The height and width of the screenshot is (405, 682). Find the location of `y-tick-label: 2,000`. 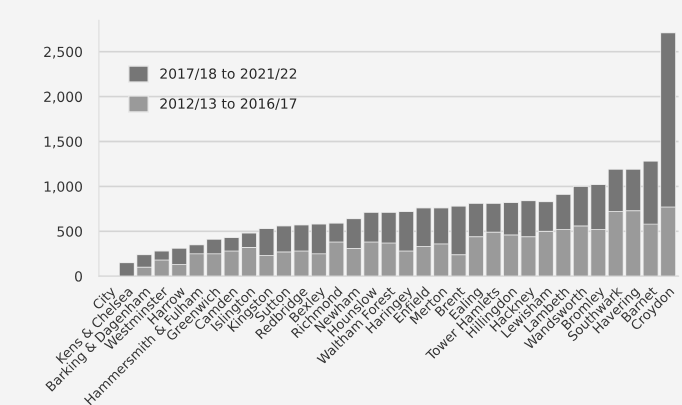

y-tick-label: 2,000 is located at coordinates (63, 98).